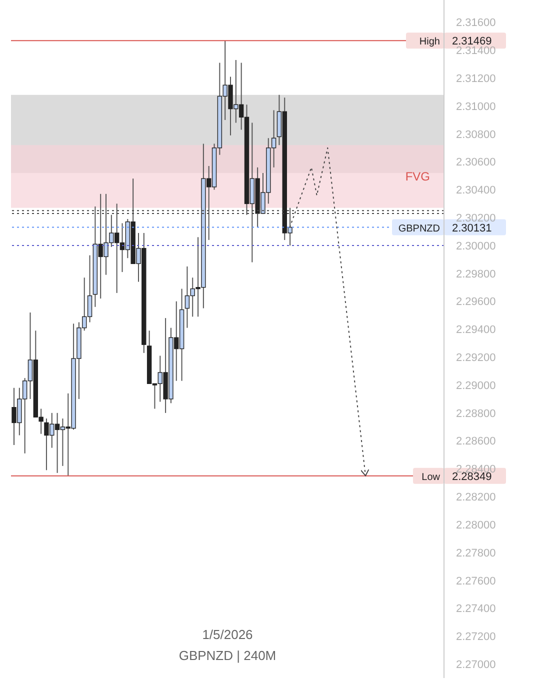 This screenshot has width=552, height=680. I want to click on y-tick-label: 2.28200, so click(476, 498).